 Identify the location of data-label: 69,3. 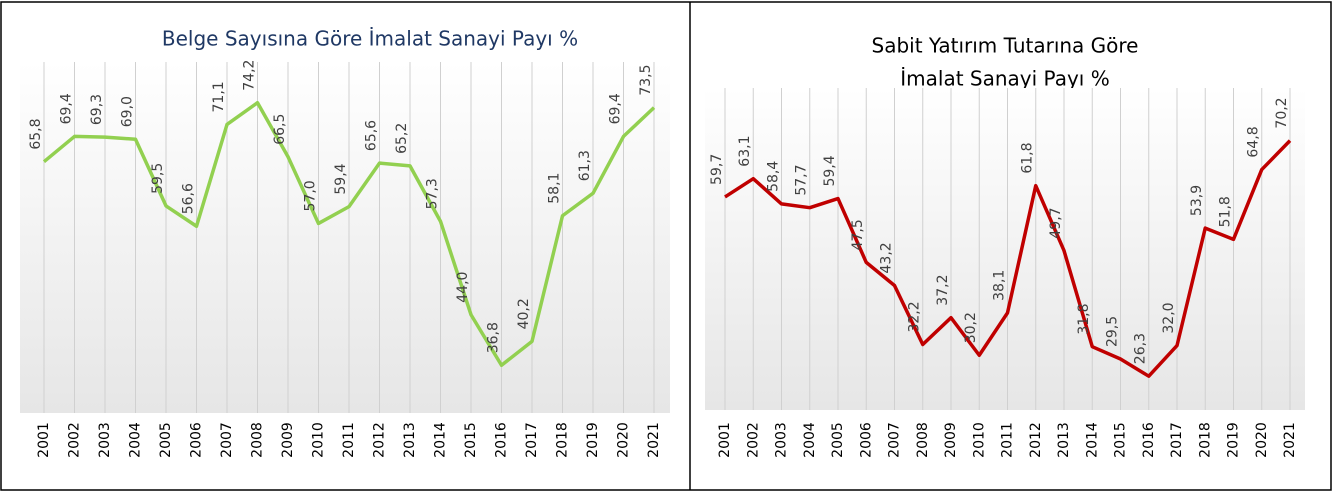
(97, 109).